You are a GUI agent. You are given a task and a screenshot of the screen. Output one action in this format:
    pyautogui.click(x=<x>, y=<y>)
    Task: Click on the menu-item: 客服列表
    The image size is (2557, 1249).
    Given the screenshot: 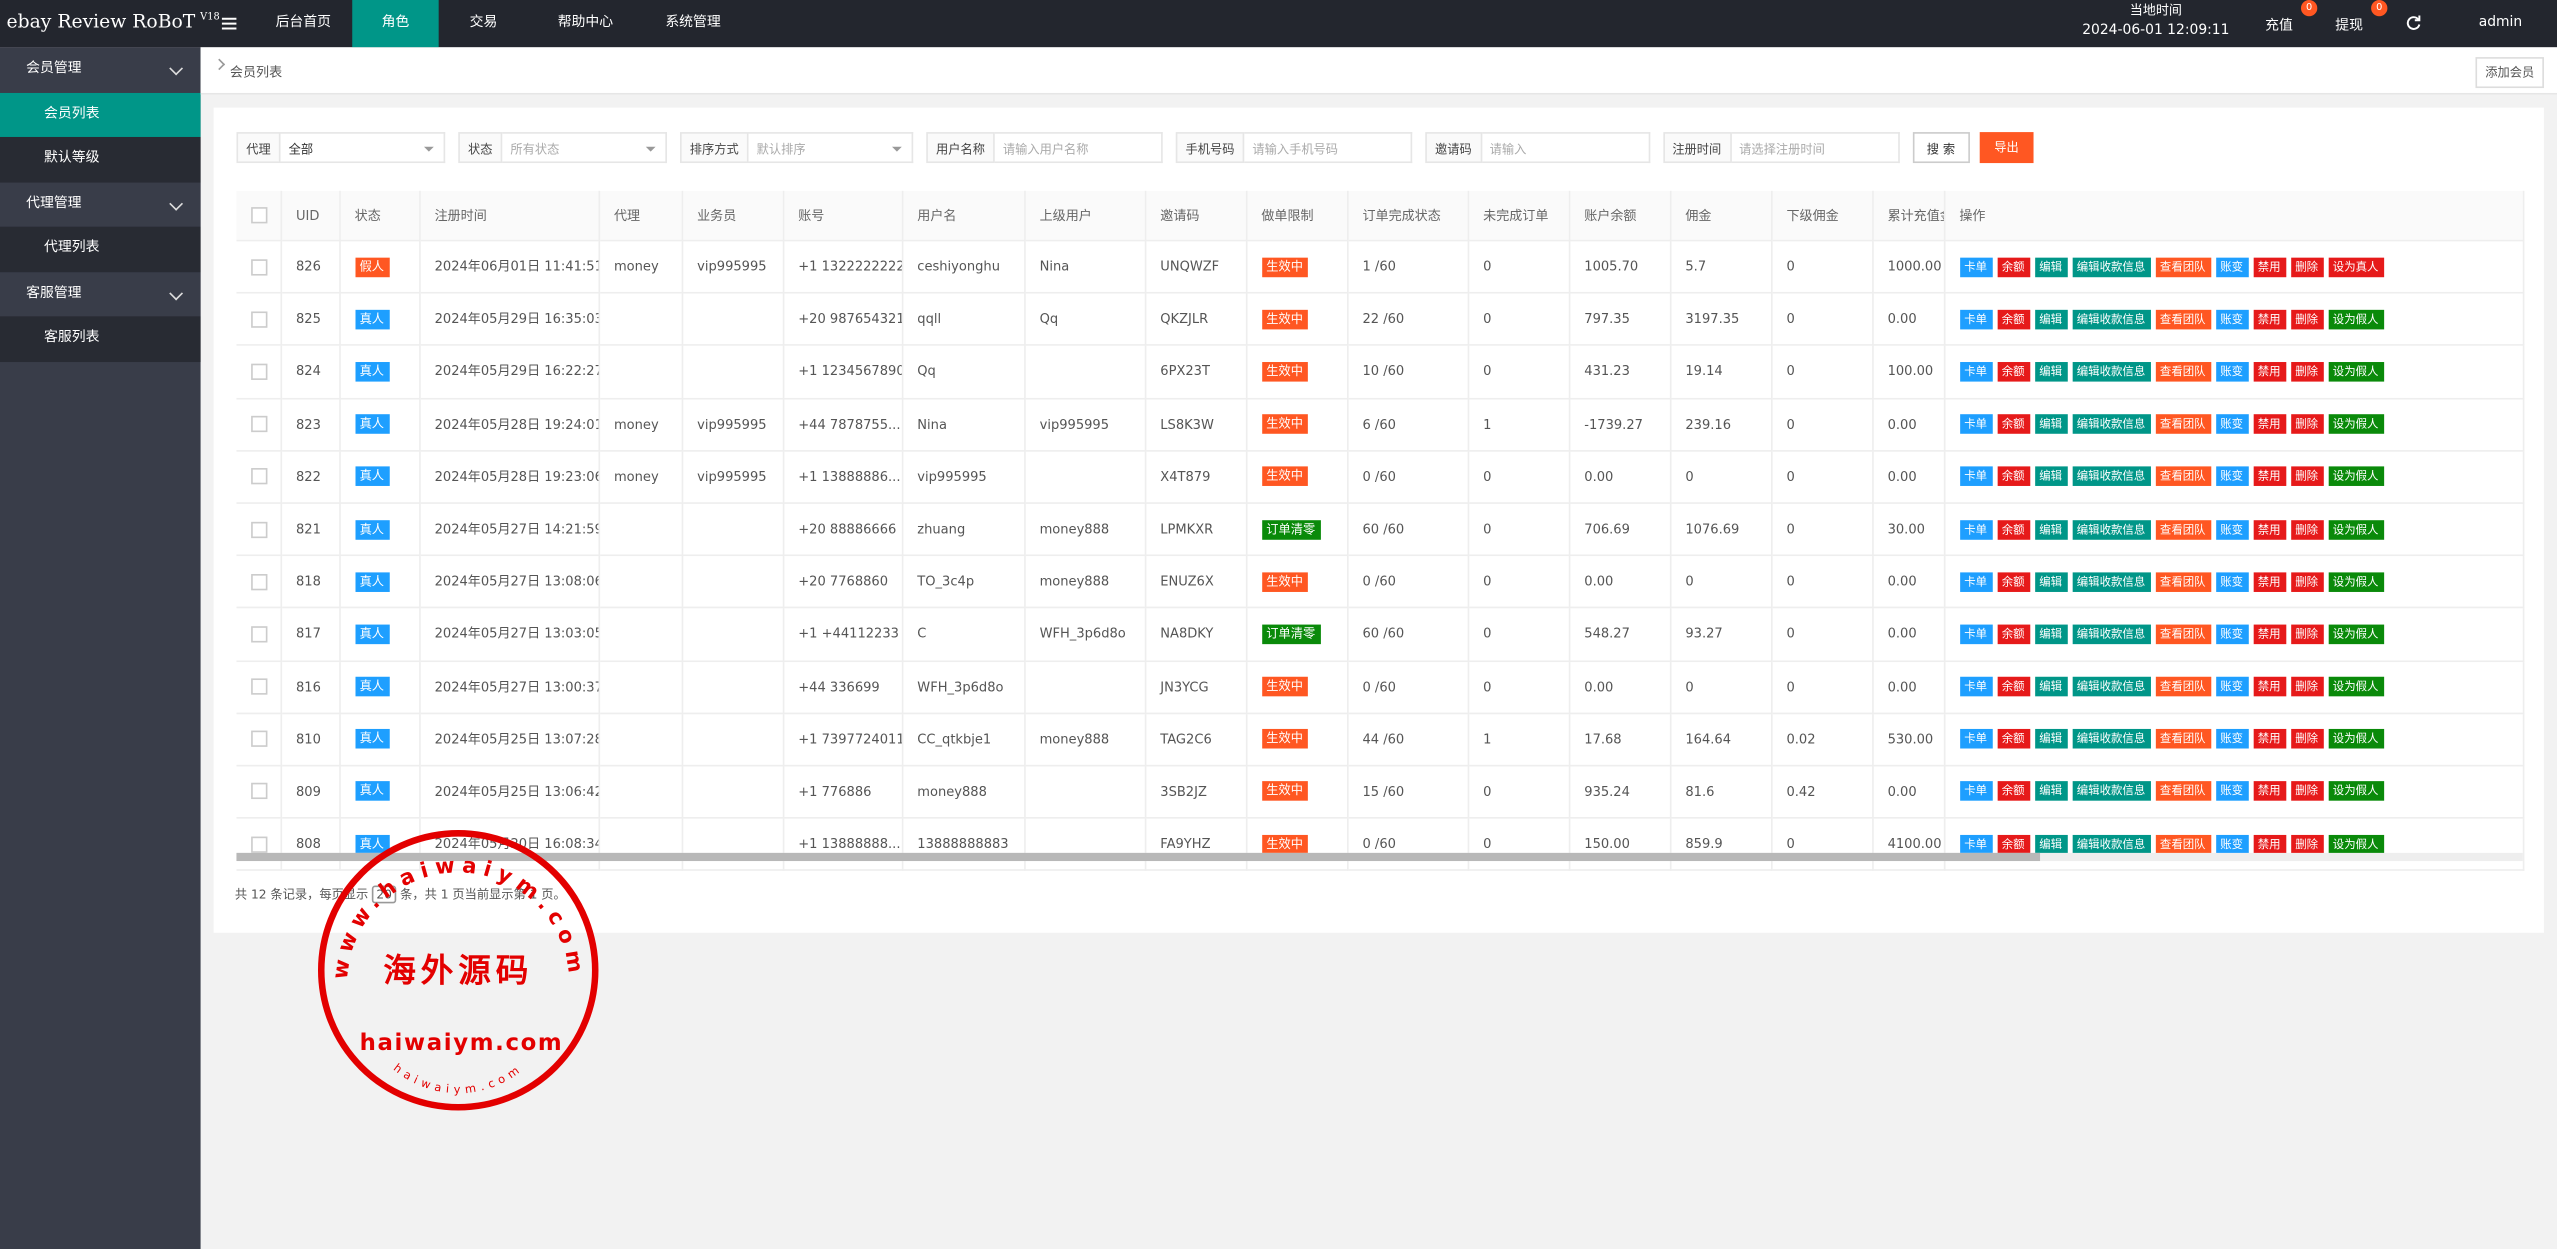 What is the action you would take?
    pyautogui.click(x=100, y=339)
    